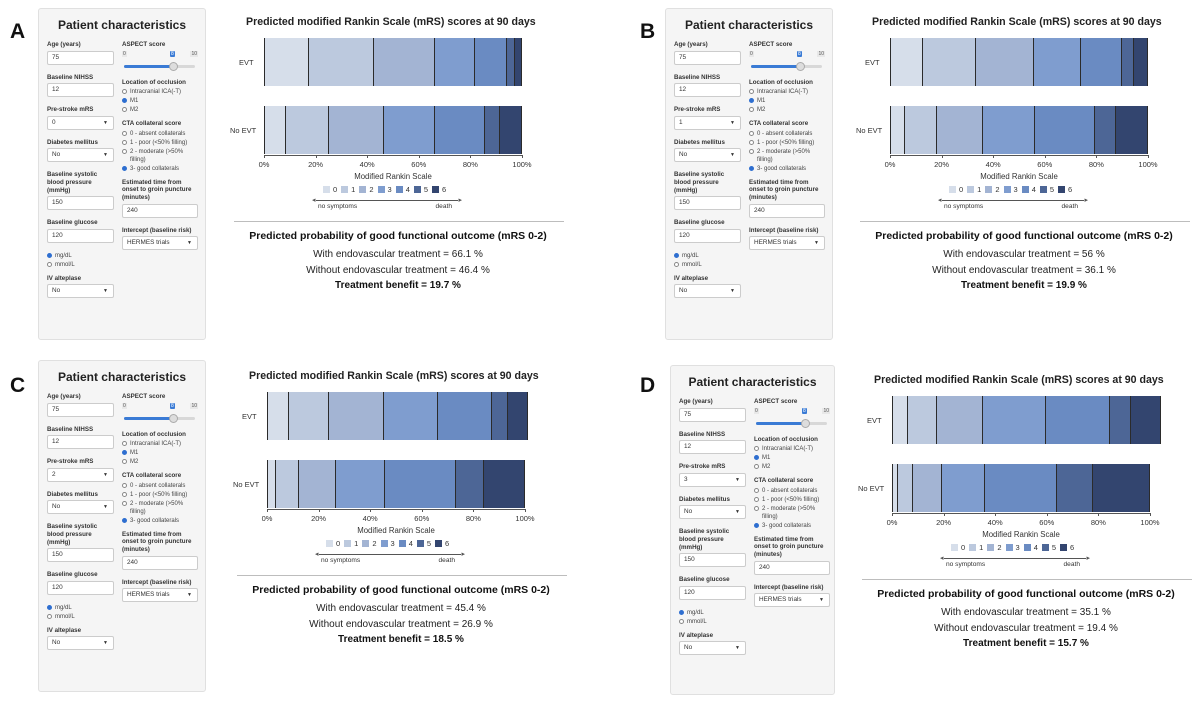  I want to click on without-evt-probability: Without endovascular treatment = 26.9 %, so click(401, 624).